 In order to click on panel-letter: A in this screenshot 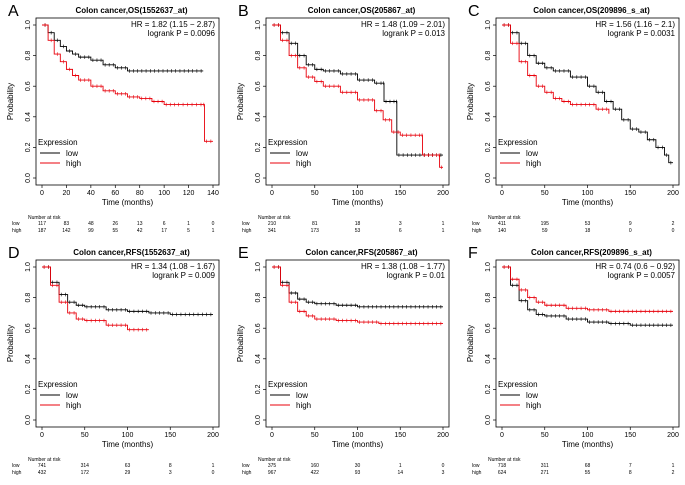, I will do `click(13, 11)`.